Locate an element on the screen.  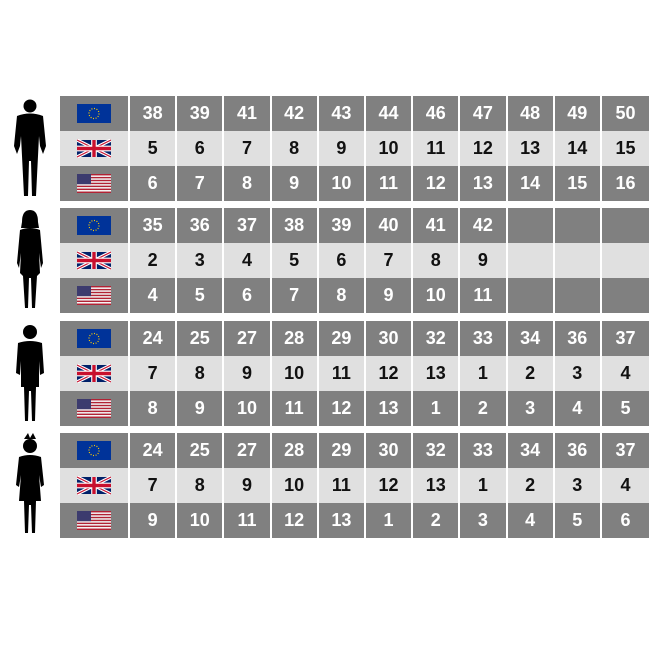
size-cell: 49 is located at coordinates (578, 113).